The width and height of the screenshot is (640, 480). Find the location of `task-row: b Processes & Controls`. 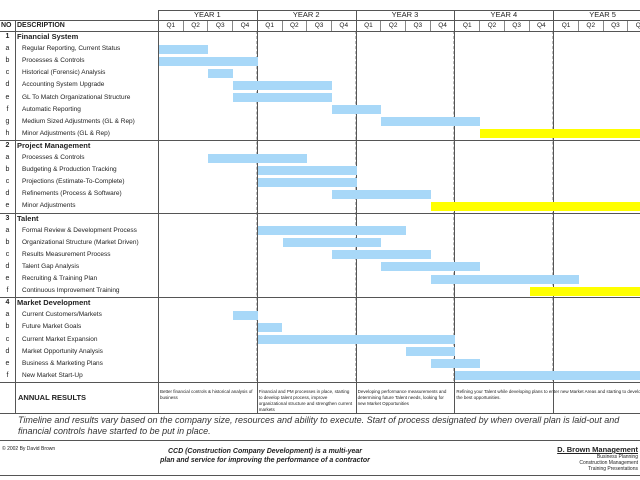

task-row: b Processes & Controls is located at coordinates (320, 61).